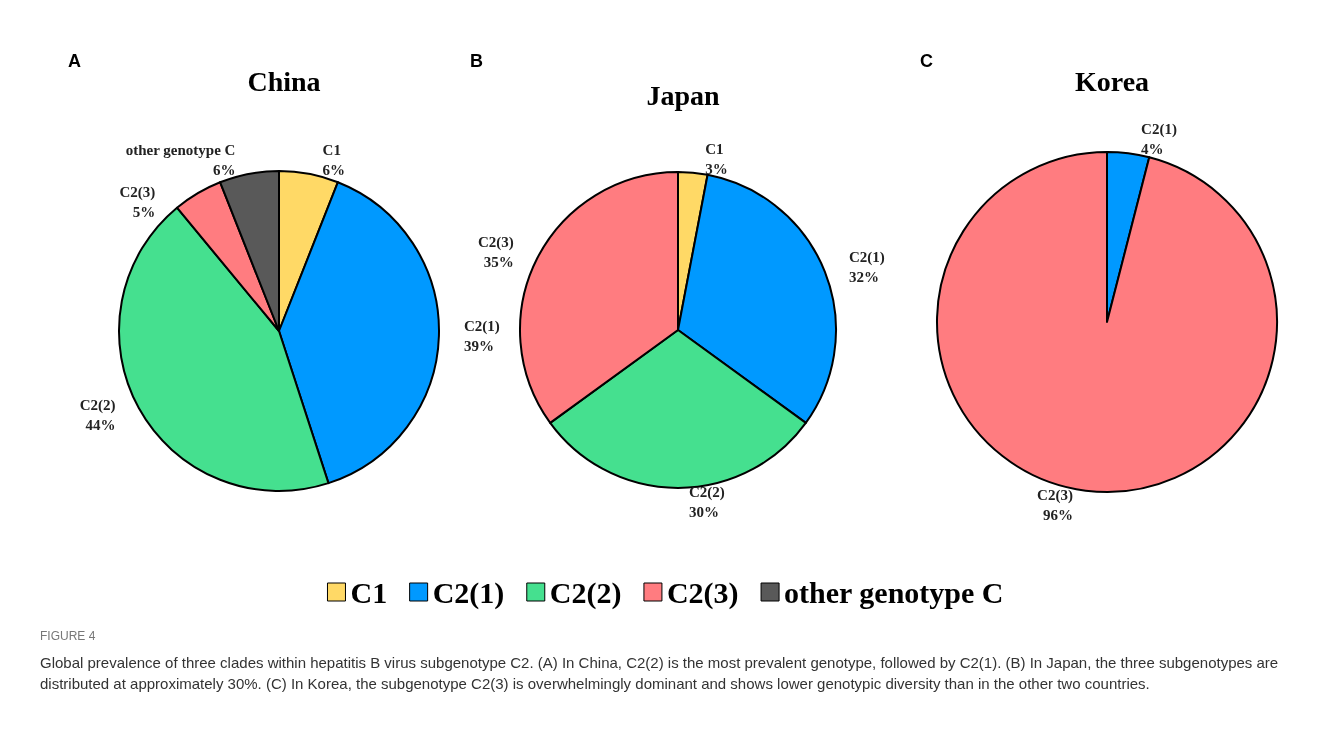  Describe the element at coordinates (863, 276) in the screenshot. I see `data-label: 32%` at that location.